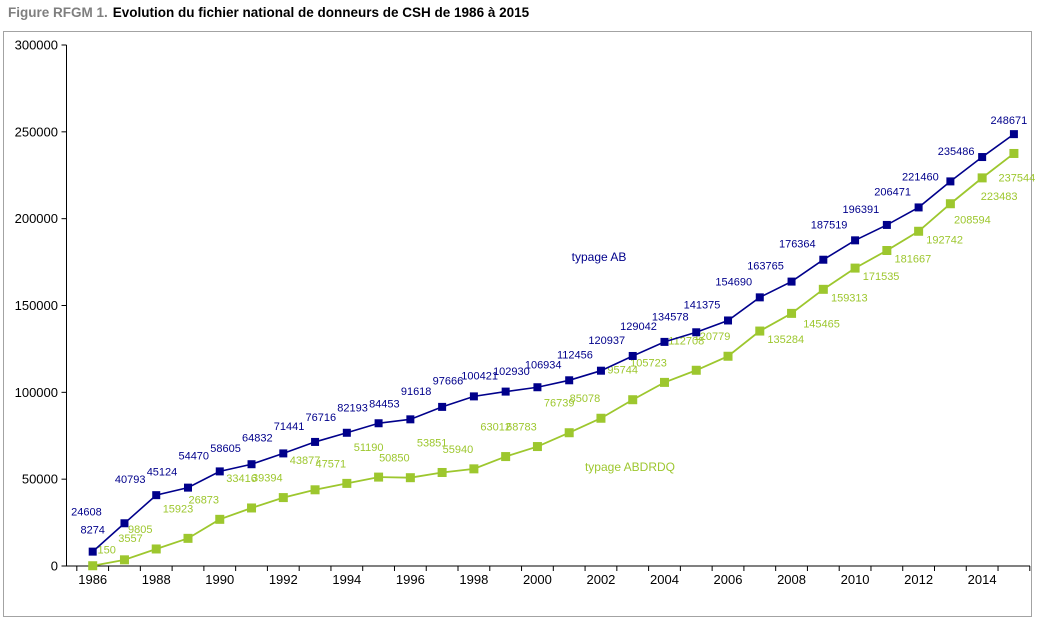 This screenshot has height=620, width=1037. What do you see at coordinates (58, 12) in the screenshot?
I see `figure-number-label: Figure RFGM 1.` at bounding box center [58, 12].